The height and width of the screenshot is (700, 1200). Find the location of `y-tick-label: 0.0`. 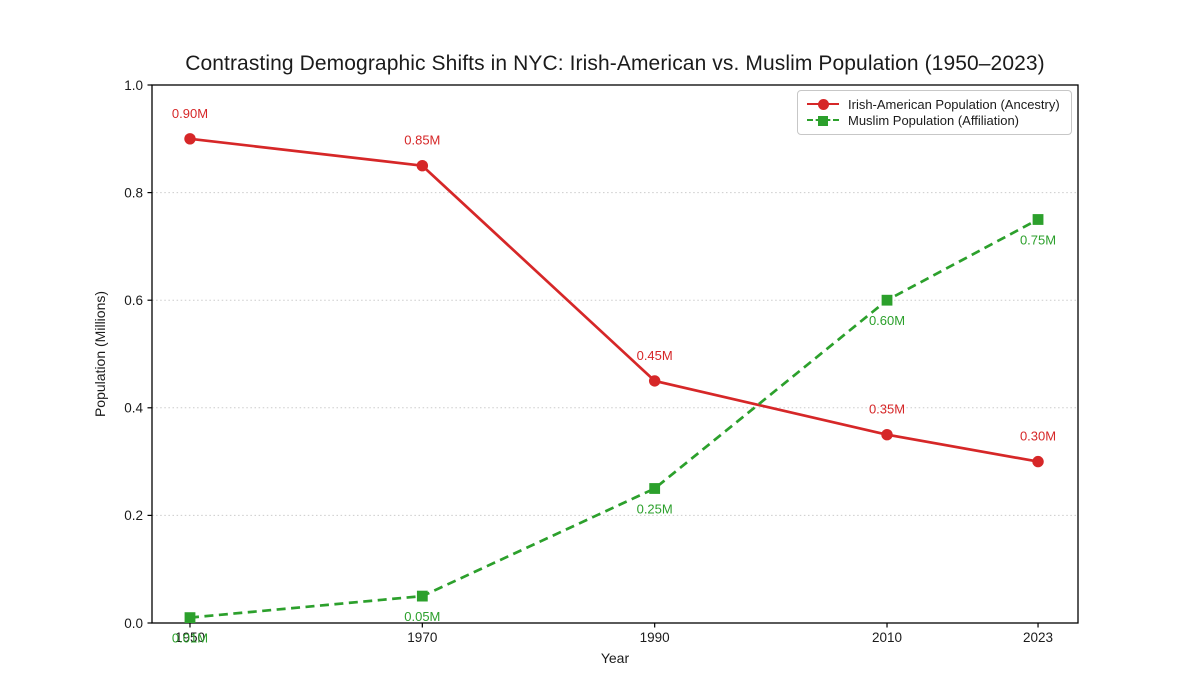

y-tick-label: 0.0 is located at coordinates (133, 623).